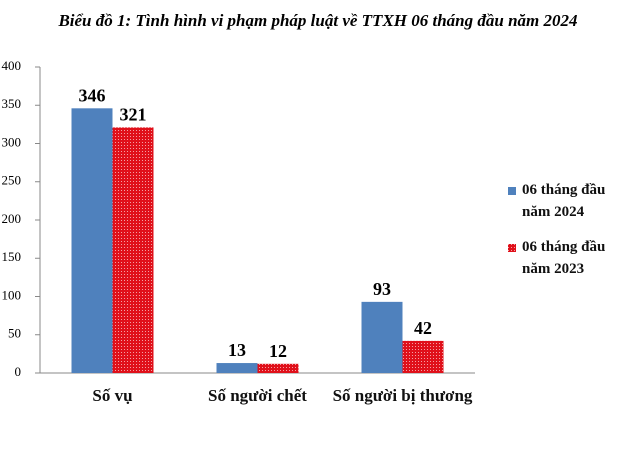  I want to click on data-label: 321, so click(133, 115).